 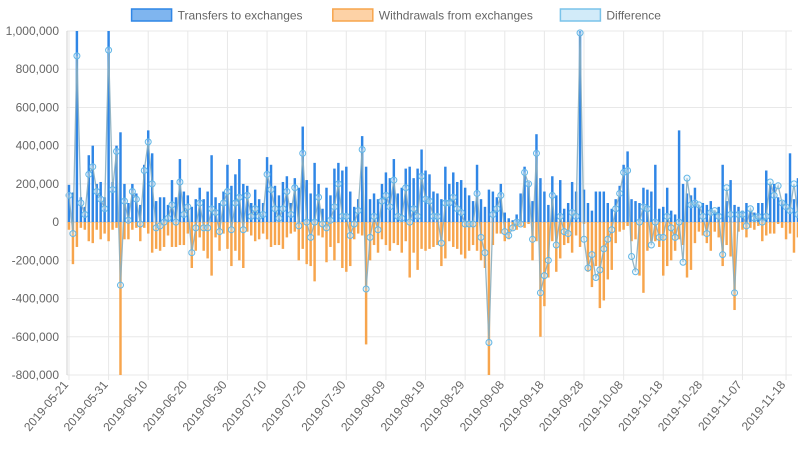 What do you see at coordinates (432, 15) in the screenshot?
I see `legend-item: Withdrawals from exchanges` at bounding box center [432, 15].